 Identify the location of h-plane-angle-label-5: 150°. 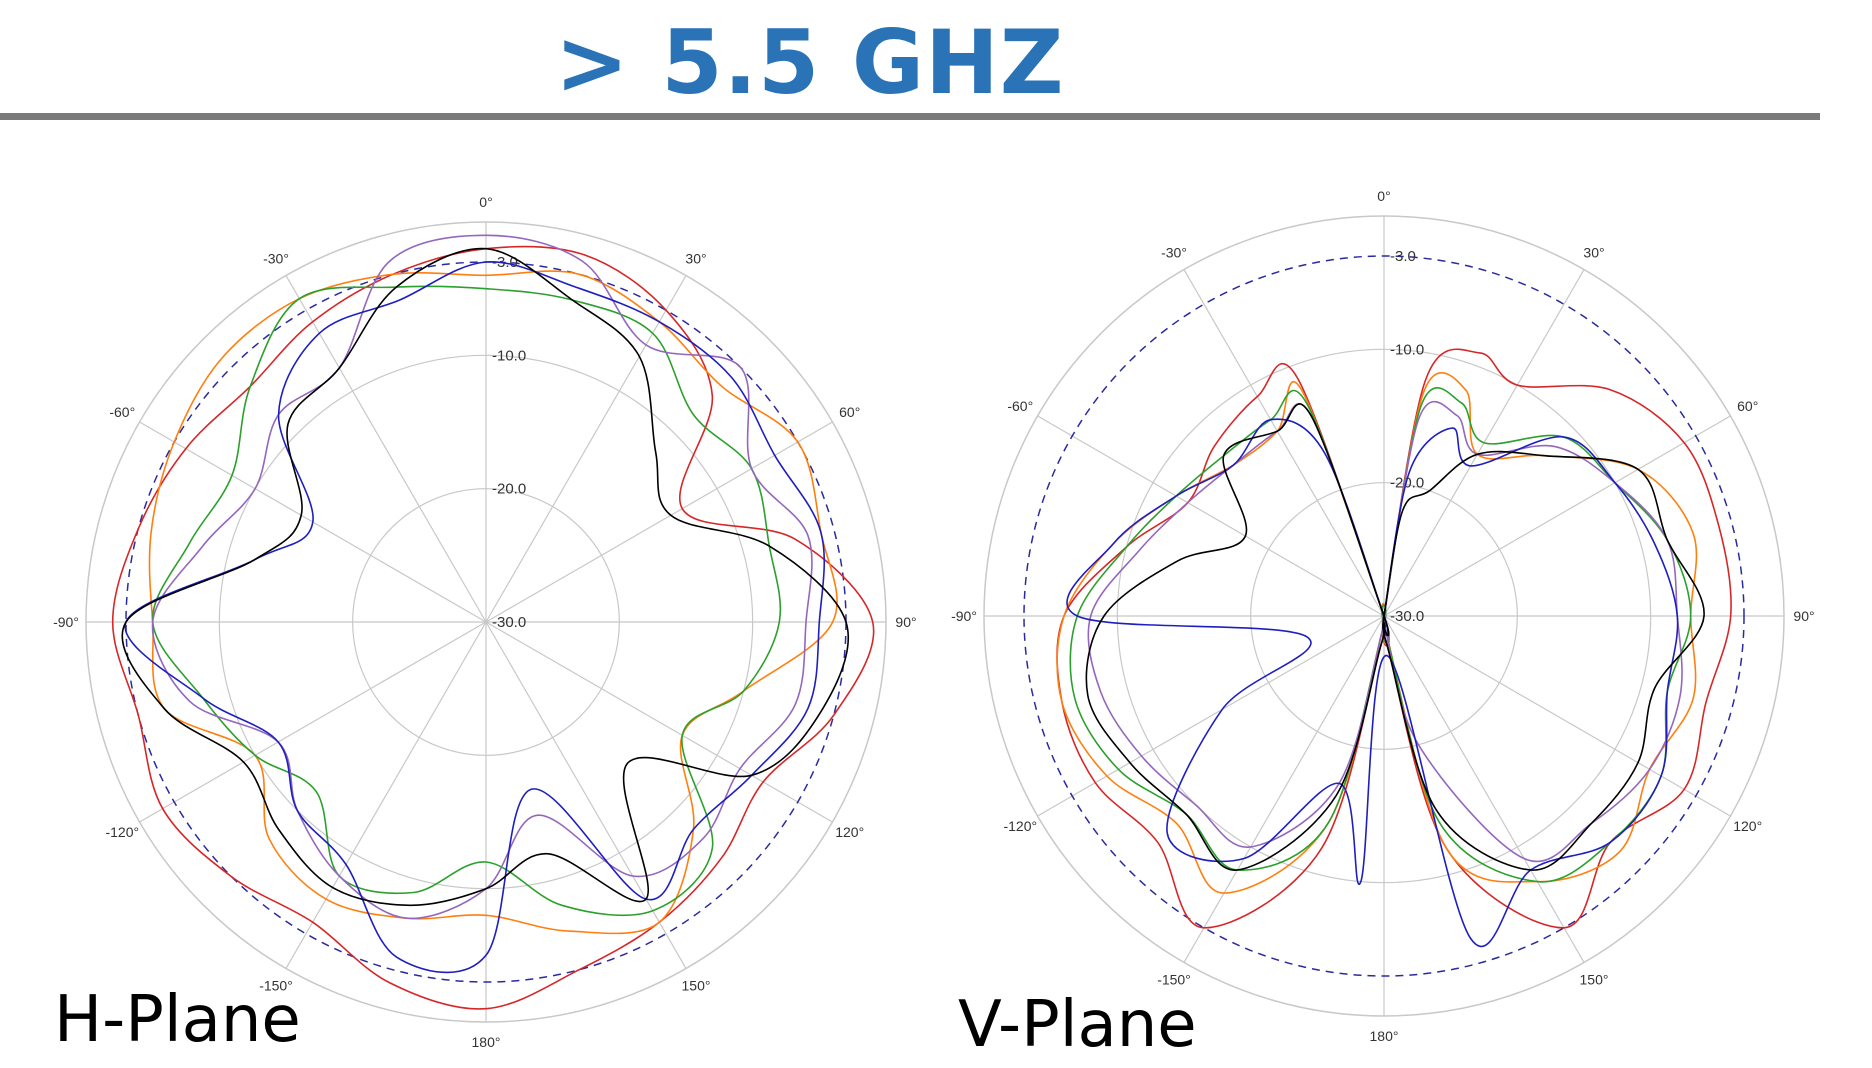
(696, 986).